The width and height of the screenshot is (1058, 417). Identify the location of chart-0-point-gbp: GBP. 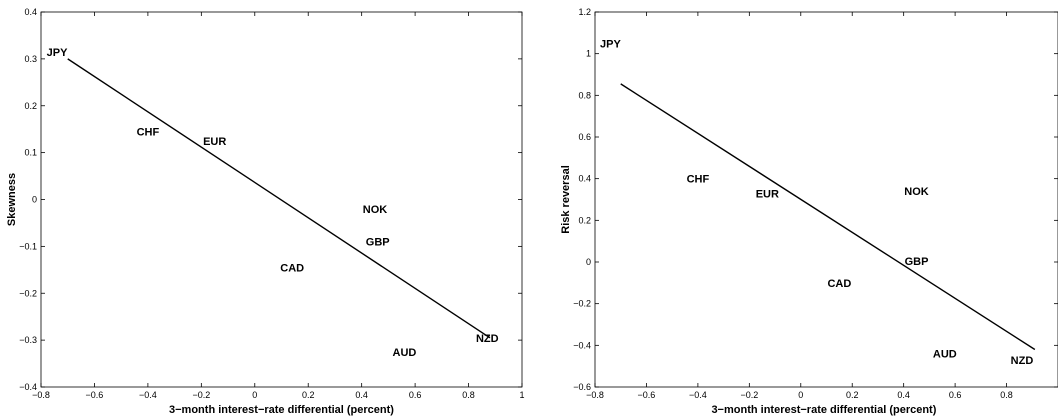
(378, 243).